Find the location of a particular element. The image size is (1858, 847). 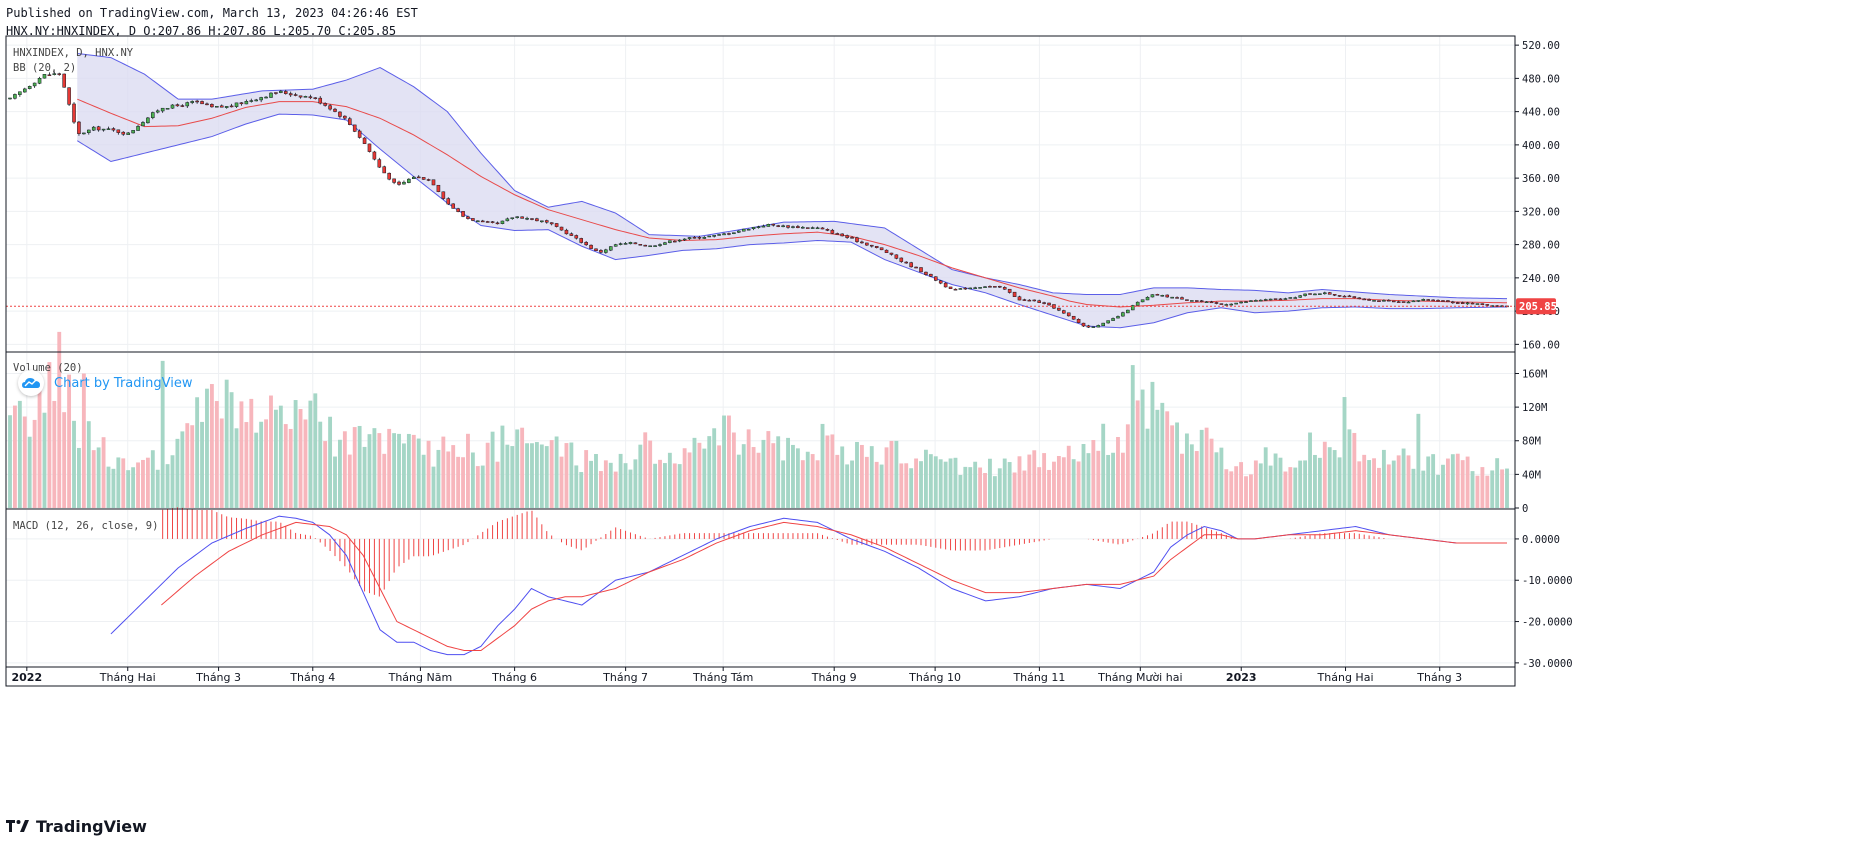

chart-by-tradingview-watermark: Chart by TradingView is located at coordinates (105, 383).